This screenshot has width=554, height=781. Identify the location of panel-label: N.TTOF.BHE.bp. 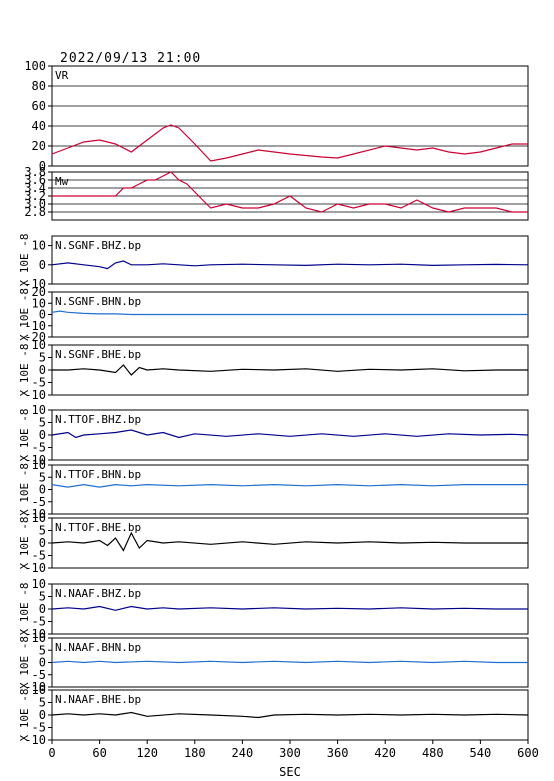
(98, 527).